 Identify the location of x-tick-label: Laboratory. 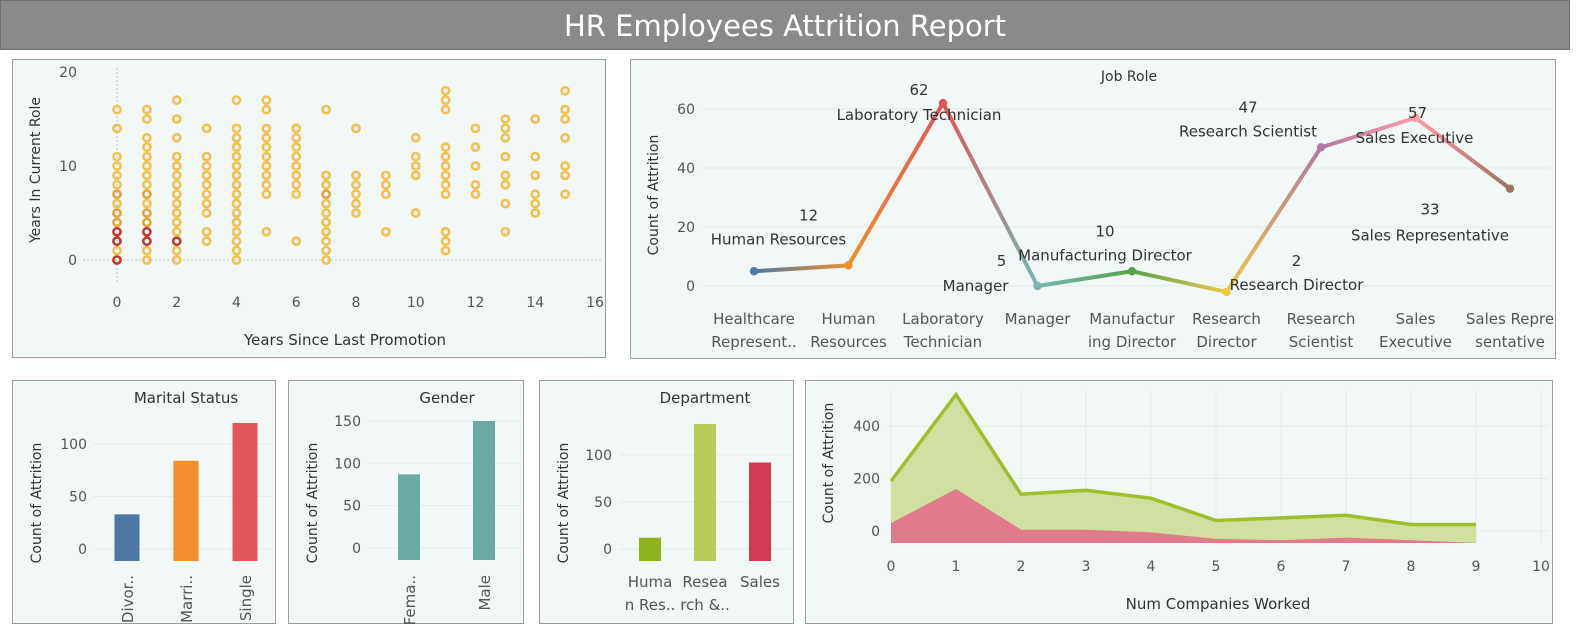
(943, 319).